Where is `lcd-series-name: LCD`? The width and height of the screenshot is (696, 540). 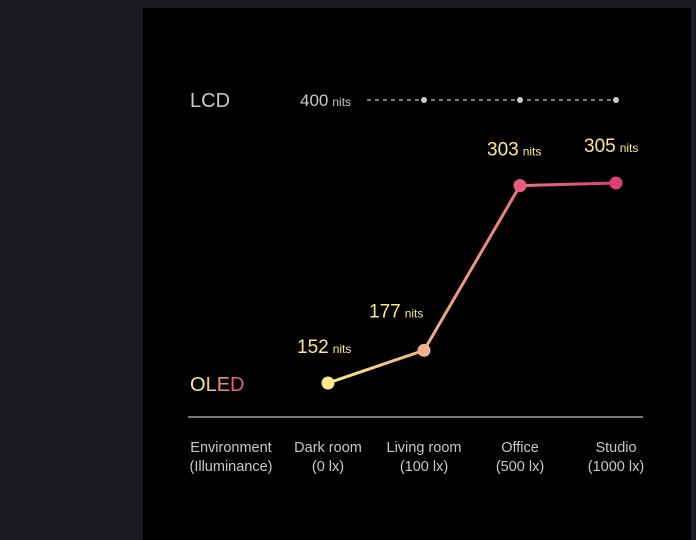 lcd-series-name: LCD is located at coordinates (210, 101).